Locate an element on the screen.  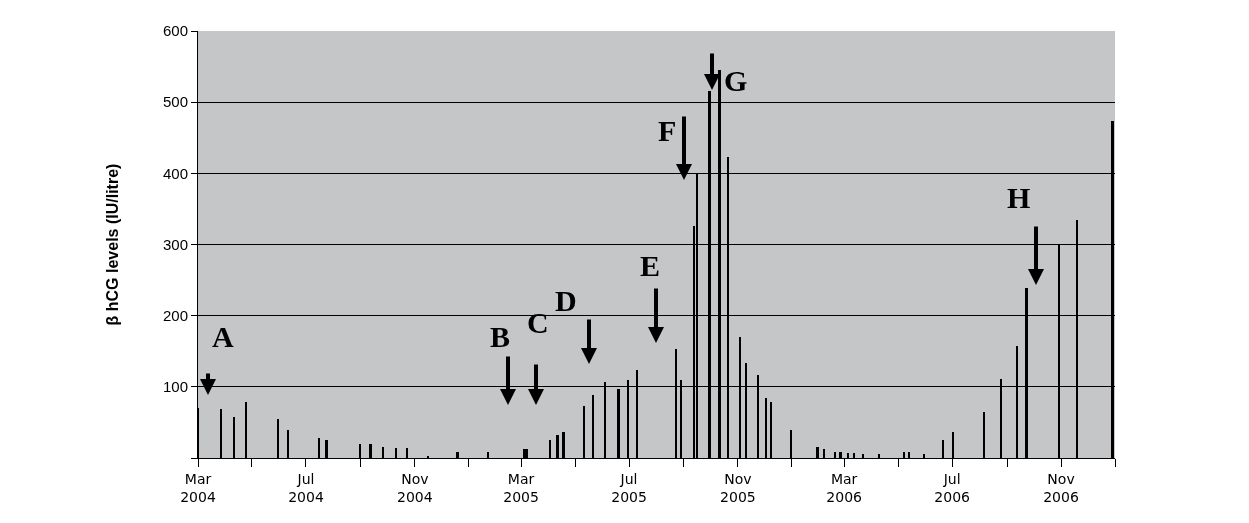
y-axis-title: β hCG levels (IU/litre) is located at coordinates (112, 244).